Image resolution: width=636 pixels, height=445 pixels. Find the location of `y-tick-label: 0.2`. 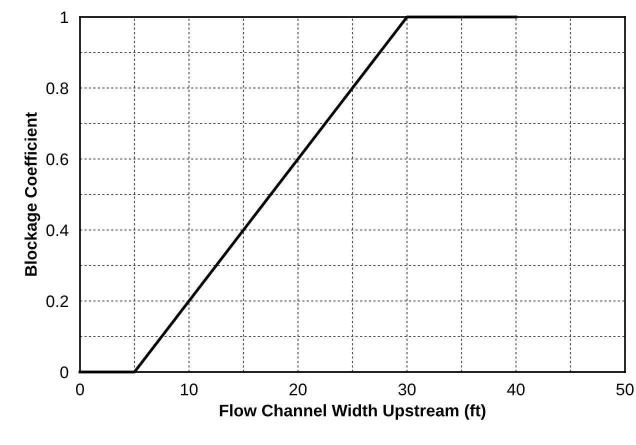

y-tick-label: 0.2 is located at coordinates (57, 301).